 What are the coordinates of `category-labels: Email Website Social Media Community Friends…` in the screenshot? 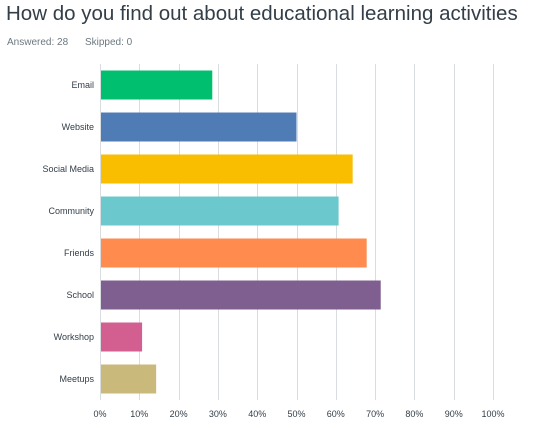 It's located at (68, 232).